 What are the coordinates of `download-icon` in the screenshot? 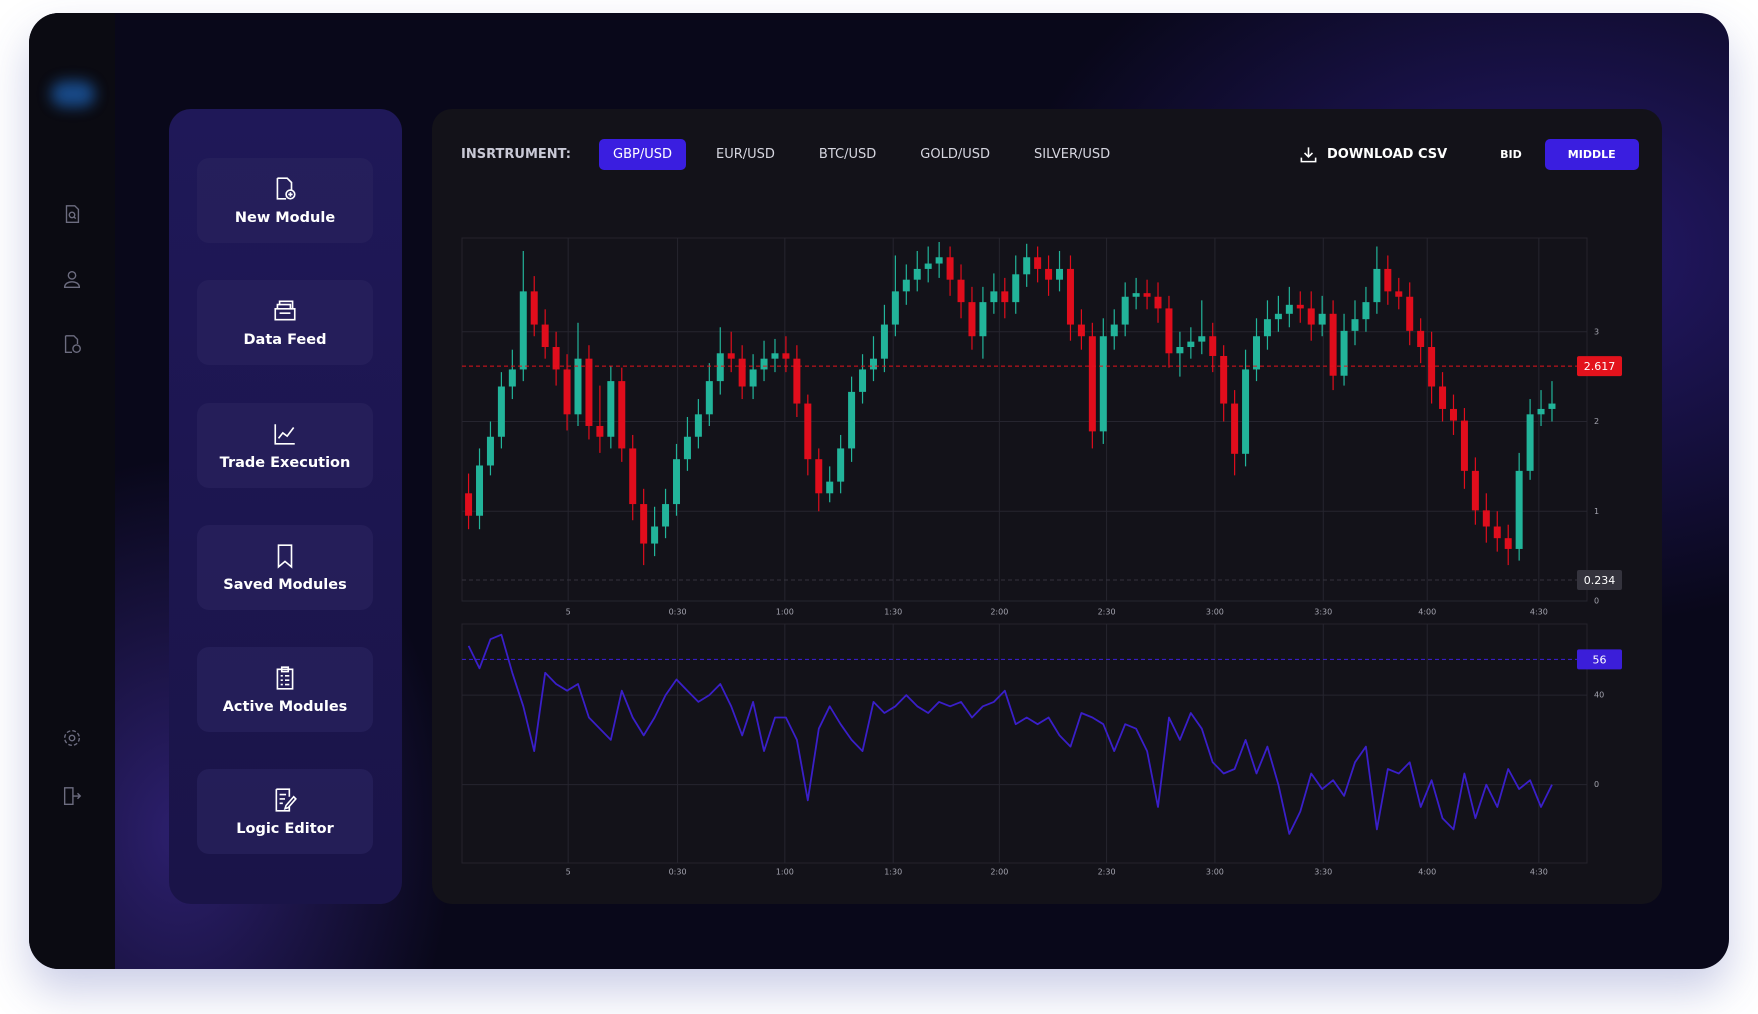 It's located at (1308, 155).